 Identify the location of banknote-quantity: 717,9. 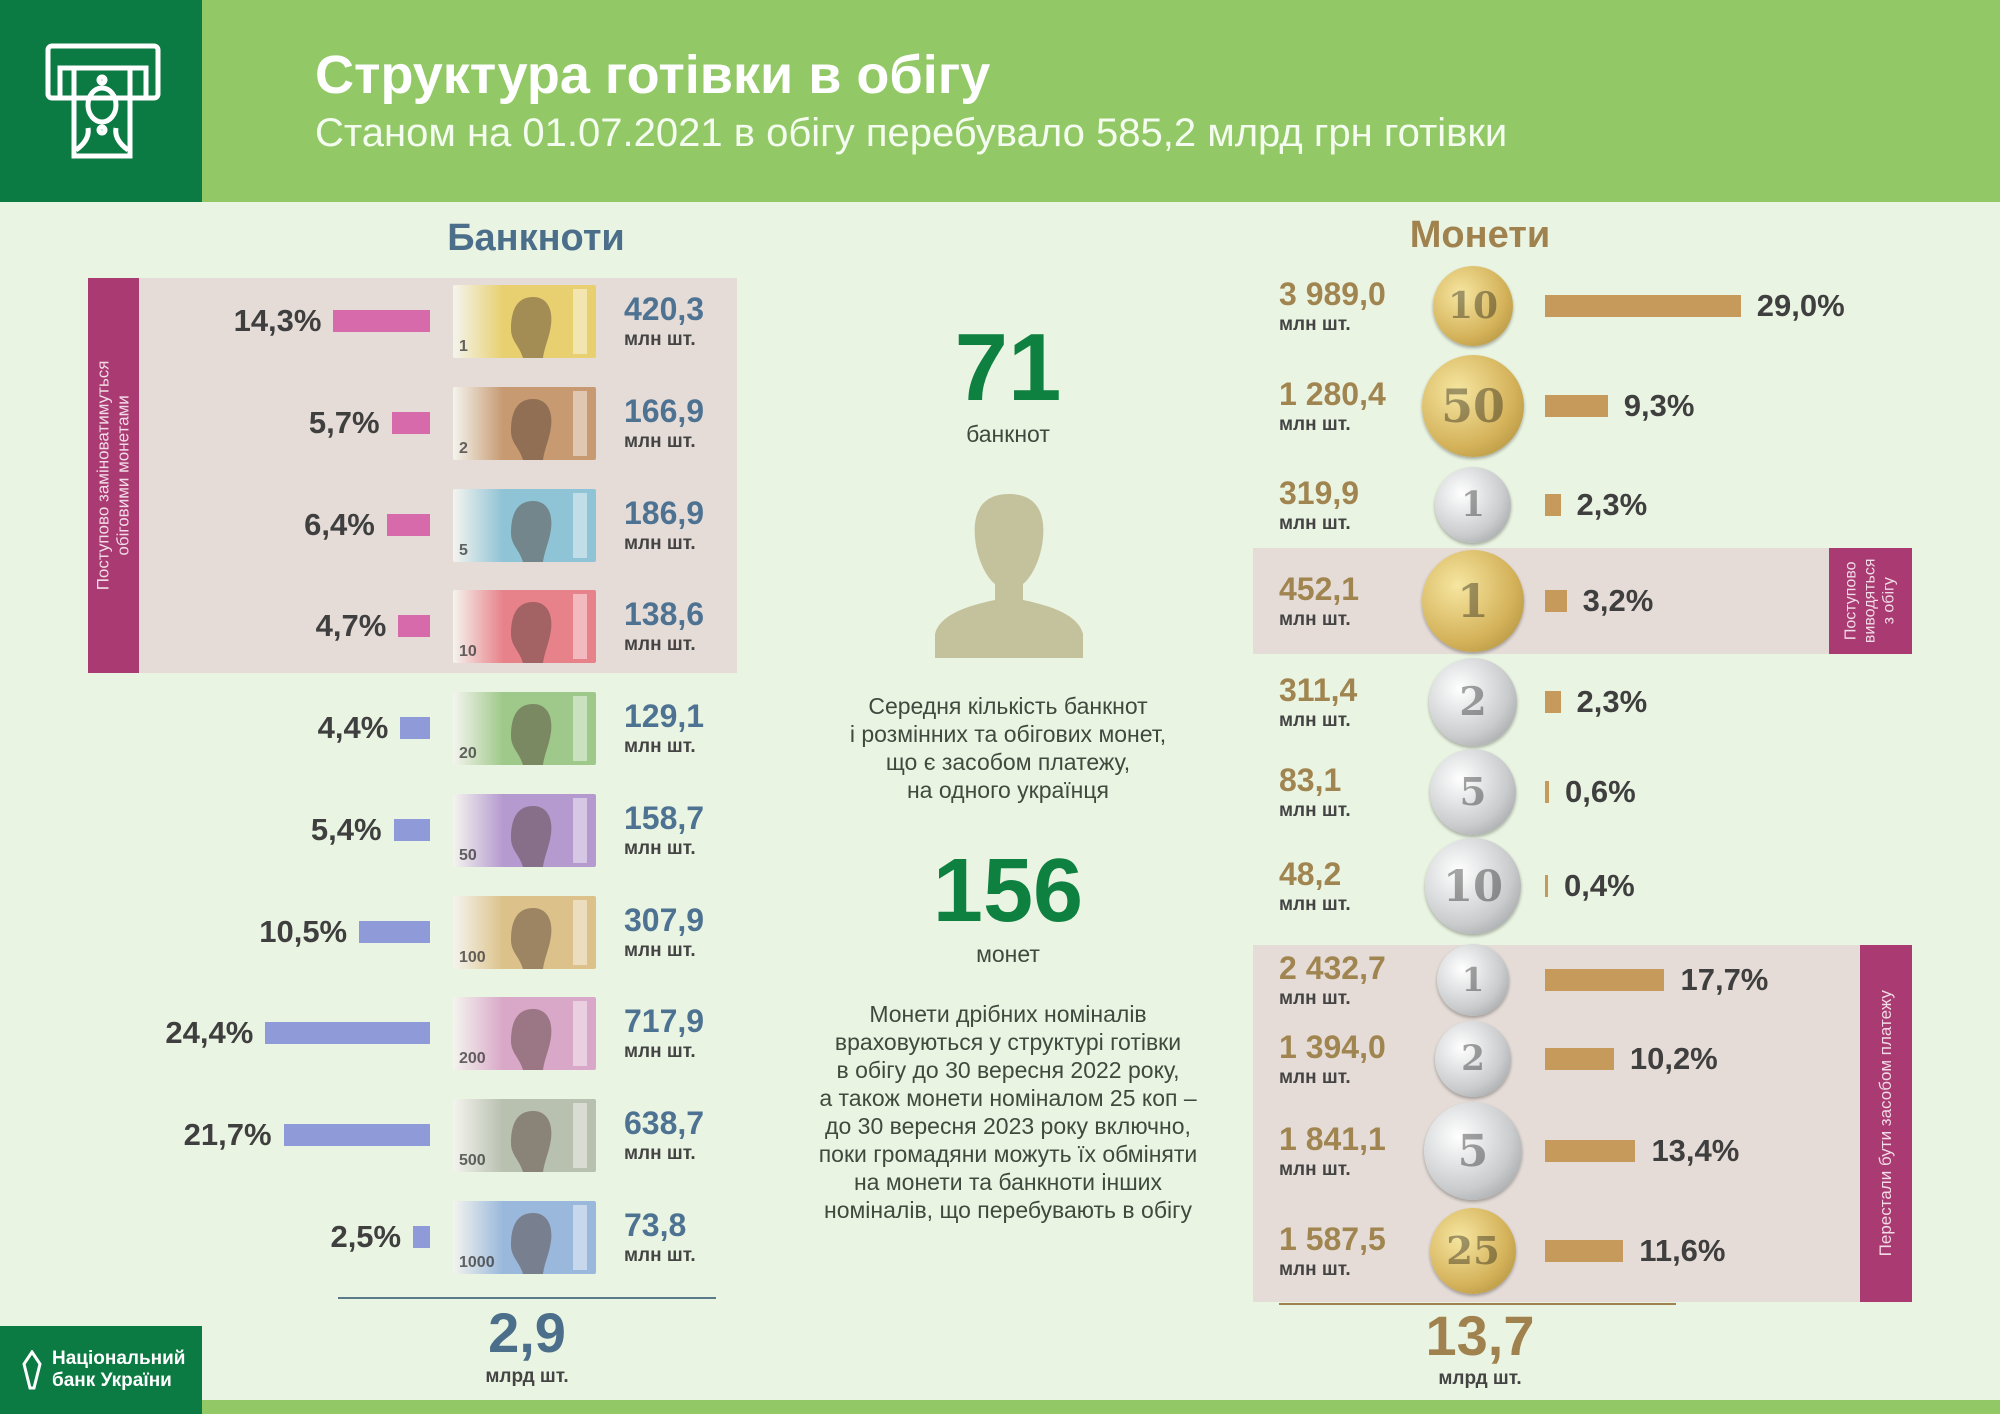
(664, 1021).